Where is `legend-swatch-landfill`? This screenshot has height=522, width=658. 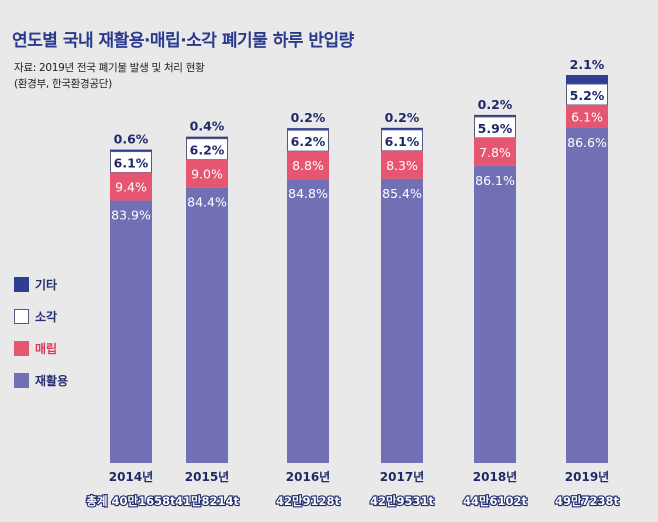 legend-swatch-landfill is located at coordinates (21, 348).